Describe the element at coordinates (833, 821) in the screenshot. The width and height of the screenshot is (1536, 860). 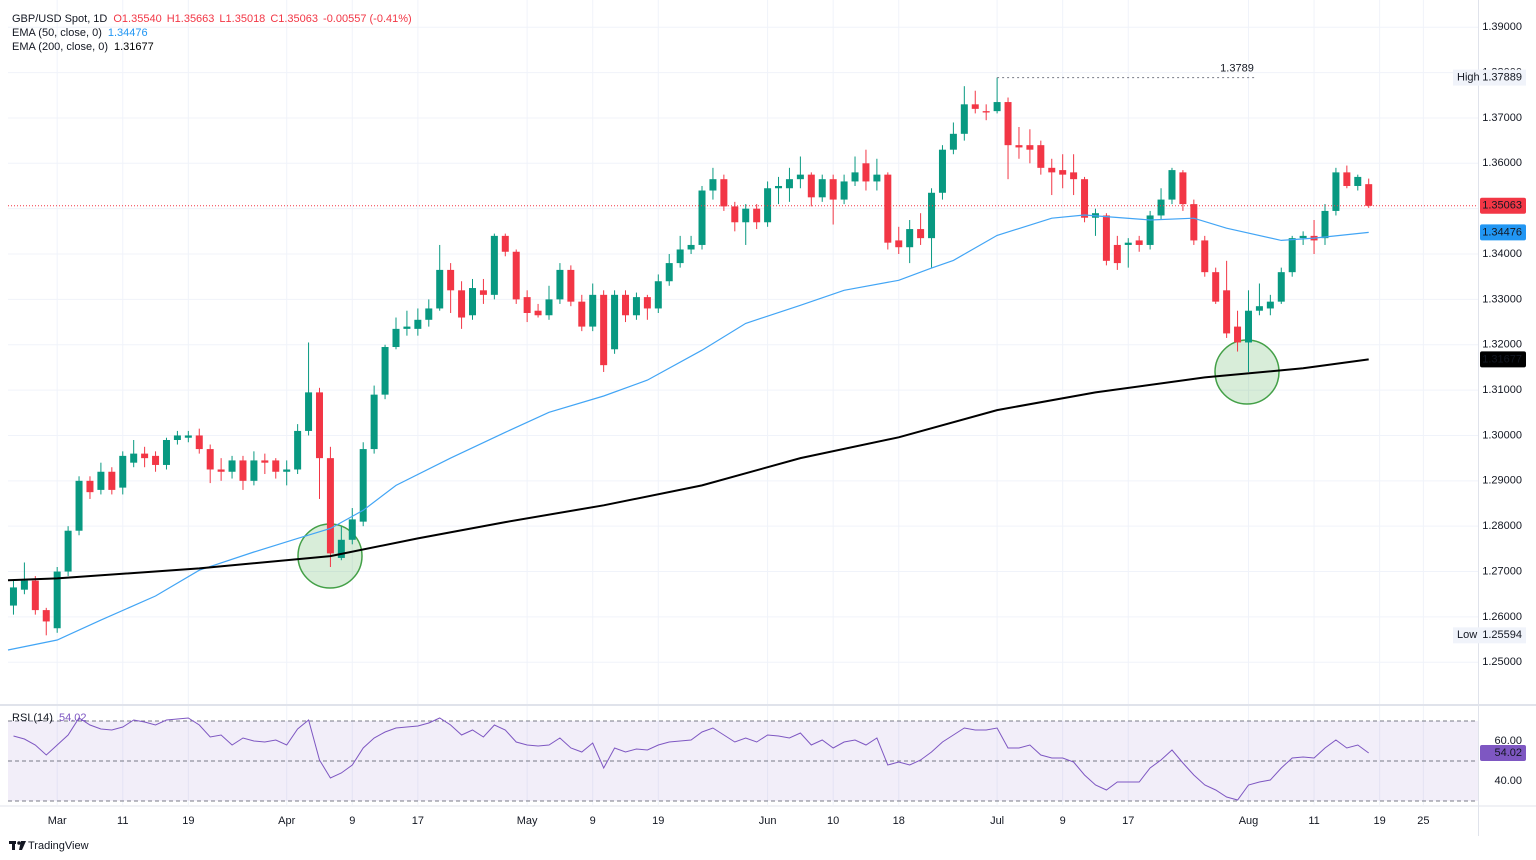
I see `x-tick-label: 10` at that location.